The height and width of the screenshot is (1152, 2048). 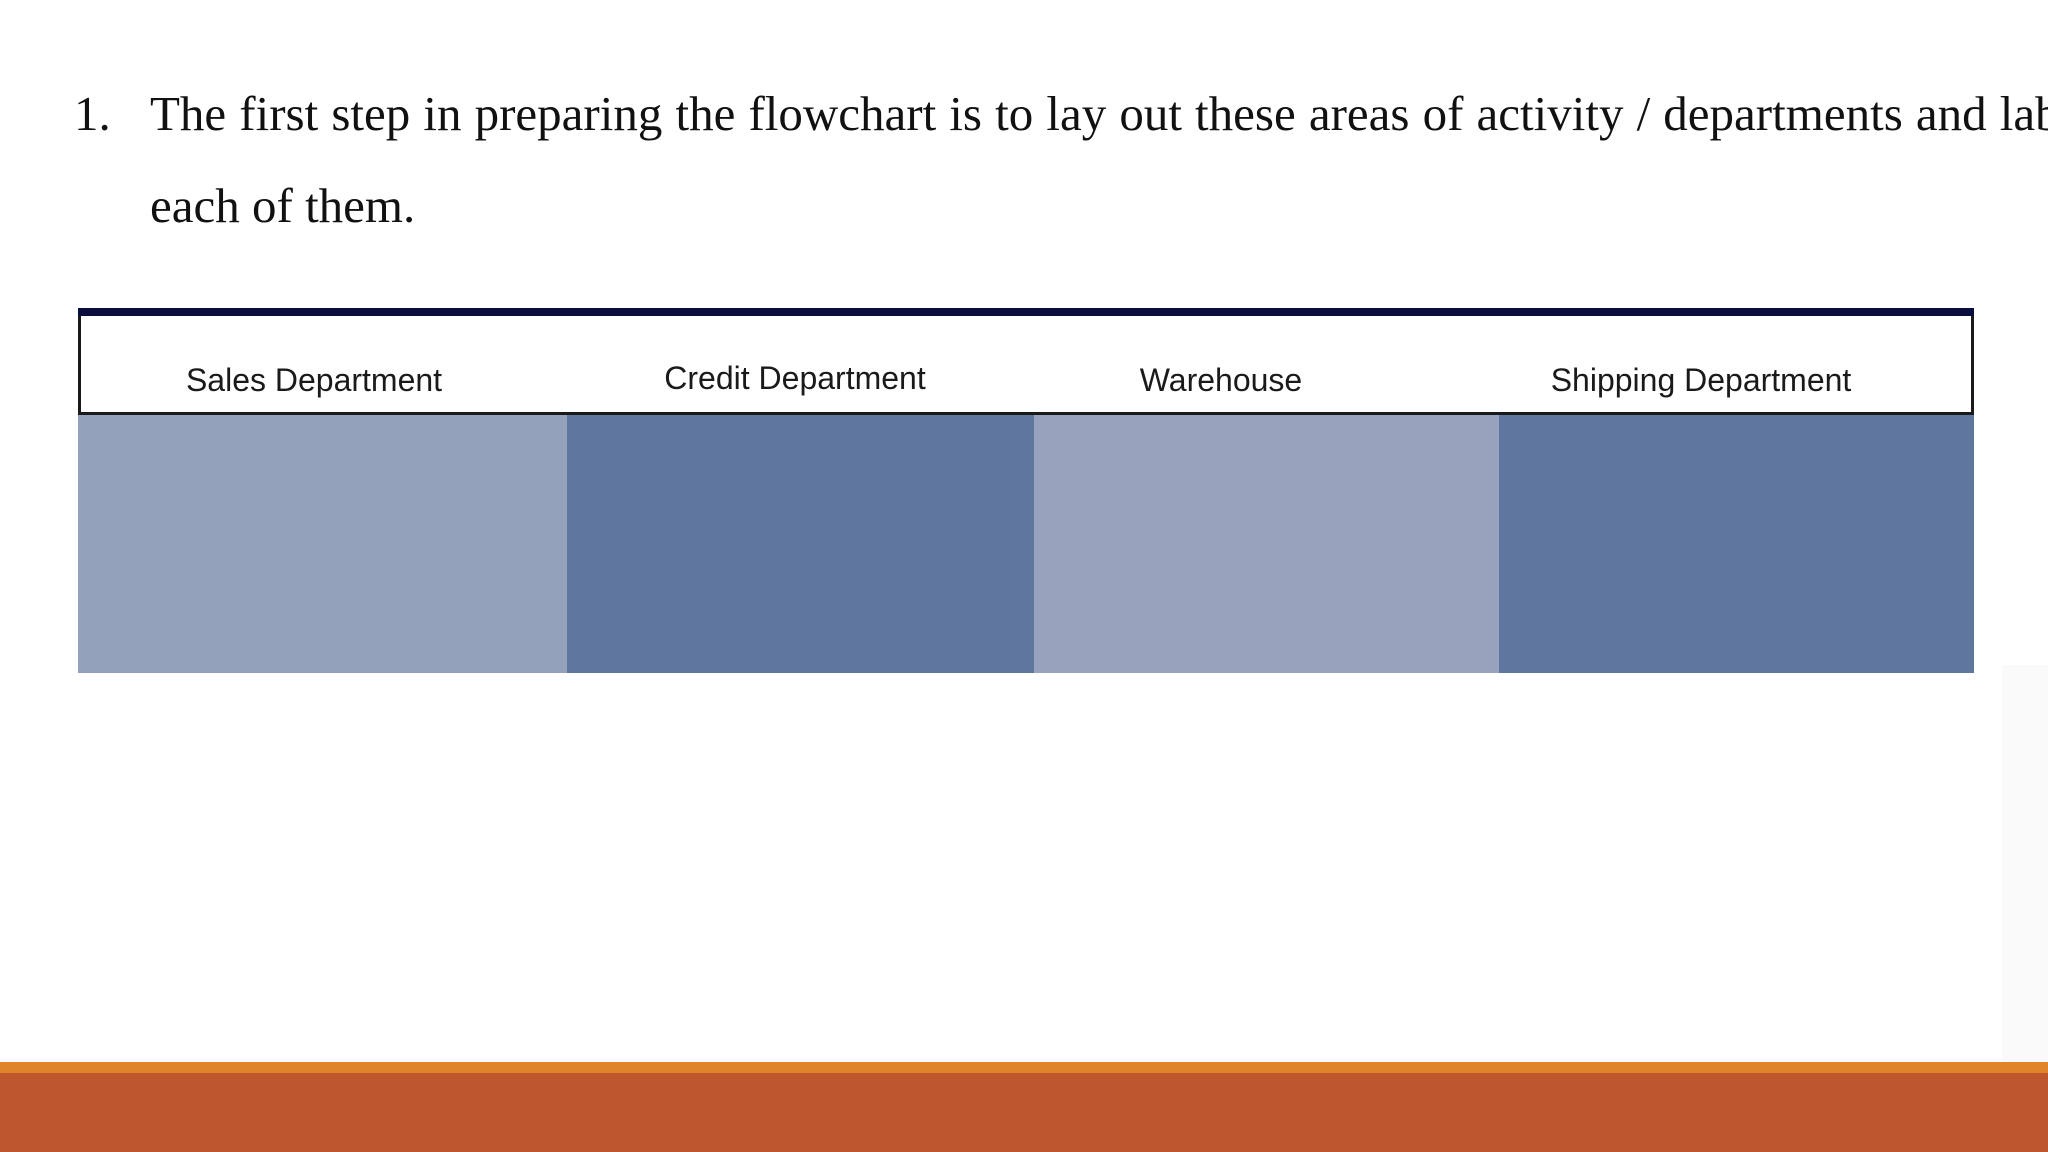 I want to click on lane-warehouse, so click(x=1266, y=544).